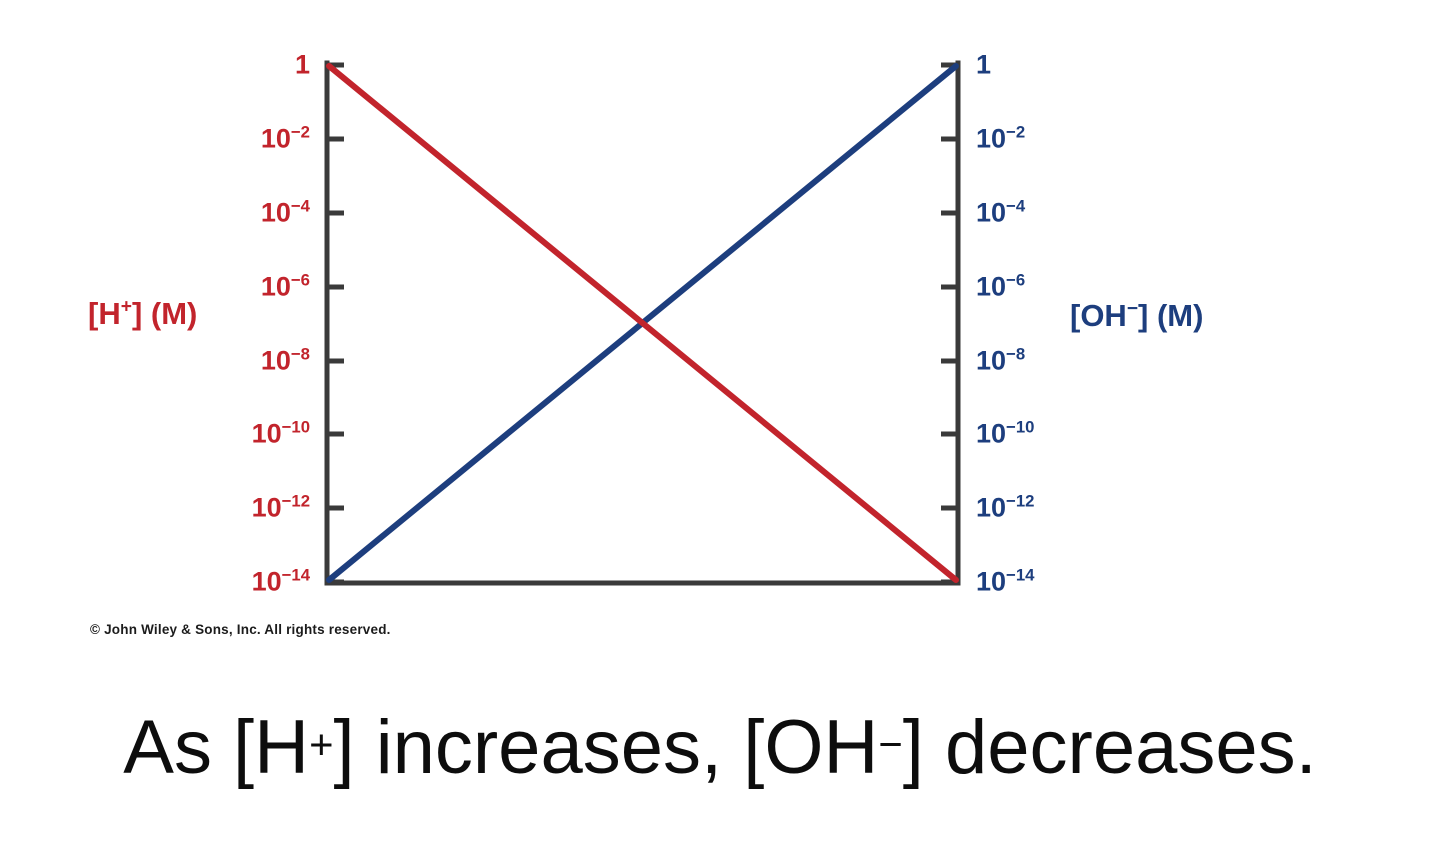 Image resolution: width=1440 pixels, height=850 pixels. Describe the element at coordinates (302, 64) in the screenshot. I see `left-axis-tick-label: 1` at that location.